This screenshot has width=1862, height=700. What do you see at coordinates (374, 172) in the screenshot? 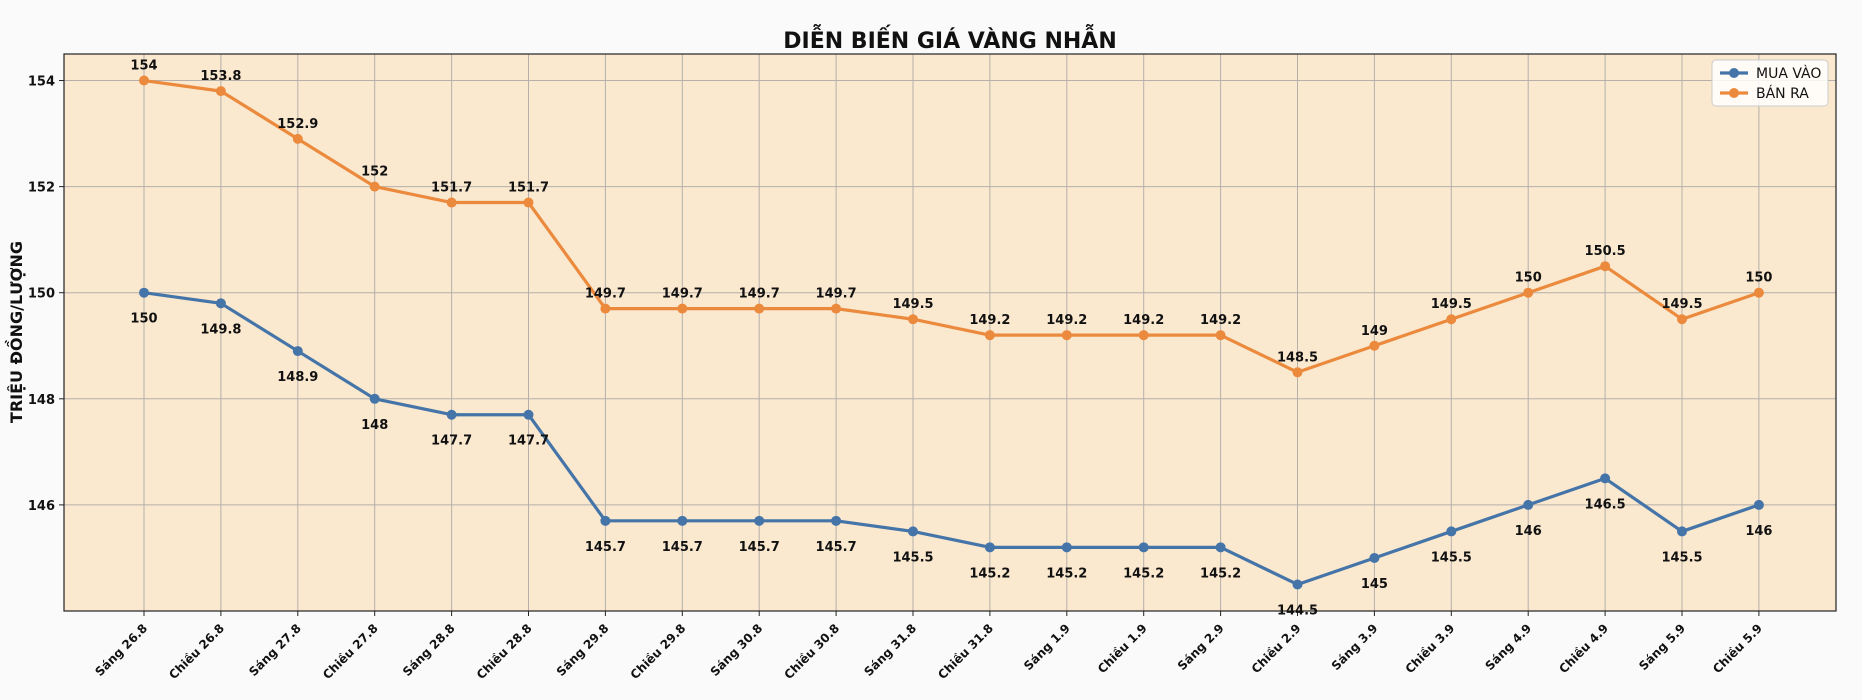
I see `data-label: 152` at bounding box center [374, 172].